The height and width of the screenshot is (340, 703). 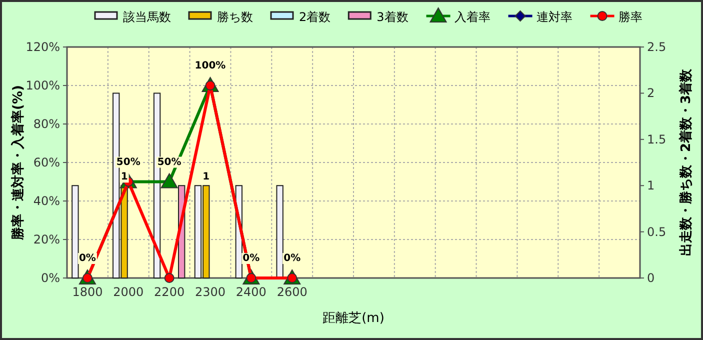 What do you see at coordinates (147, 17) in the screenshot?
I see `legend-label: 該当馬数` at bounding box center [147, 17].